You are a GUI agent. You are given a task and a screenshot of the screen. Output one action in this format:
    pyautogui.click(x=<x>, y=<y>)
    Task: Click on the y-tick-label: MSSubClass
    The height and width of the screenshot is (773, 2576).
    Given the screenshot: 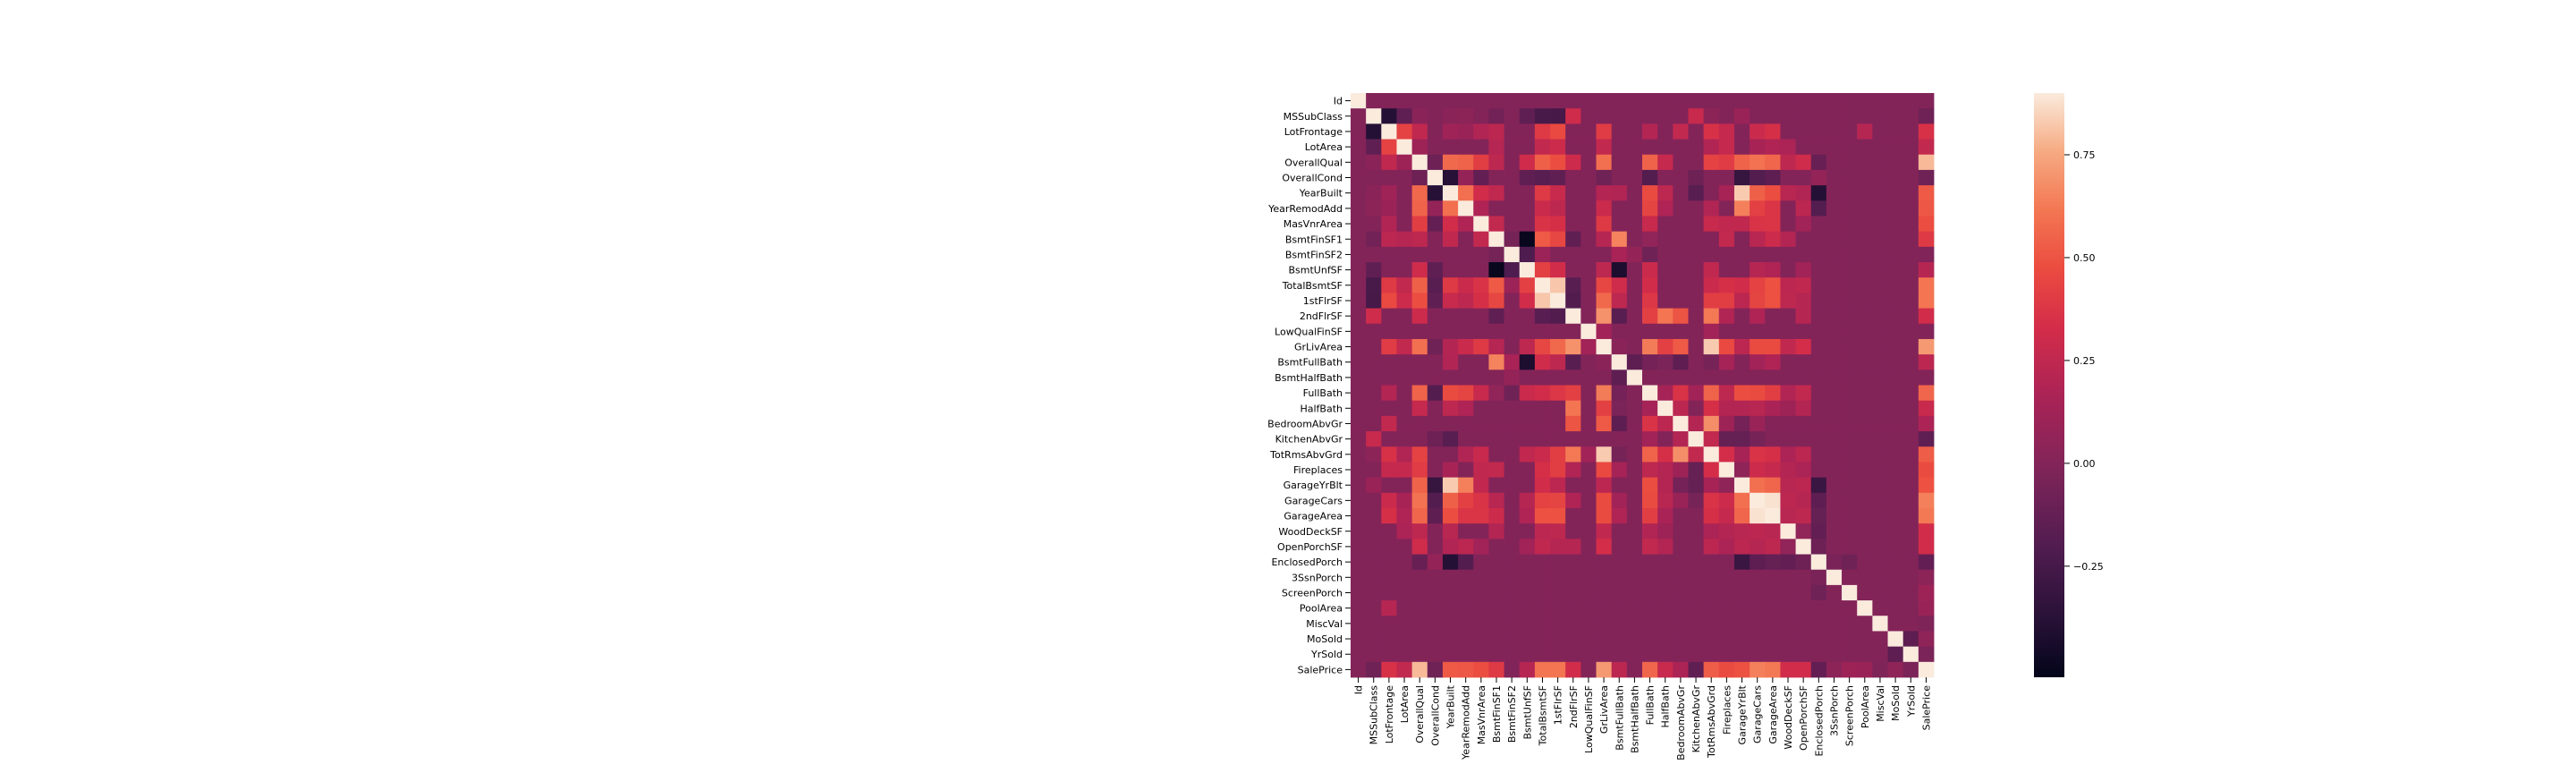 What is the action you would take?
    pyautogui.click(x=1313, y=117)
    